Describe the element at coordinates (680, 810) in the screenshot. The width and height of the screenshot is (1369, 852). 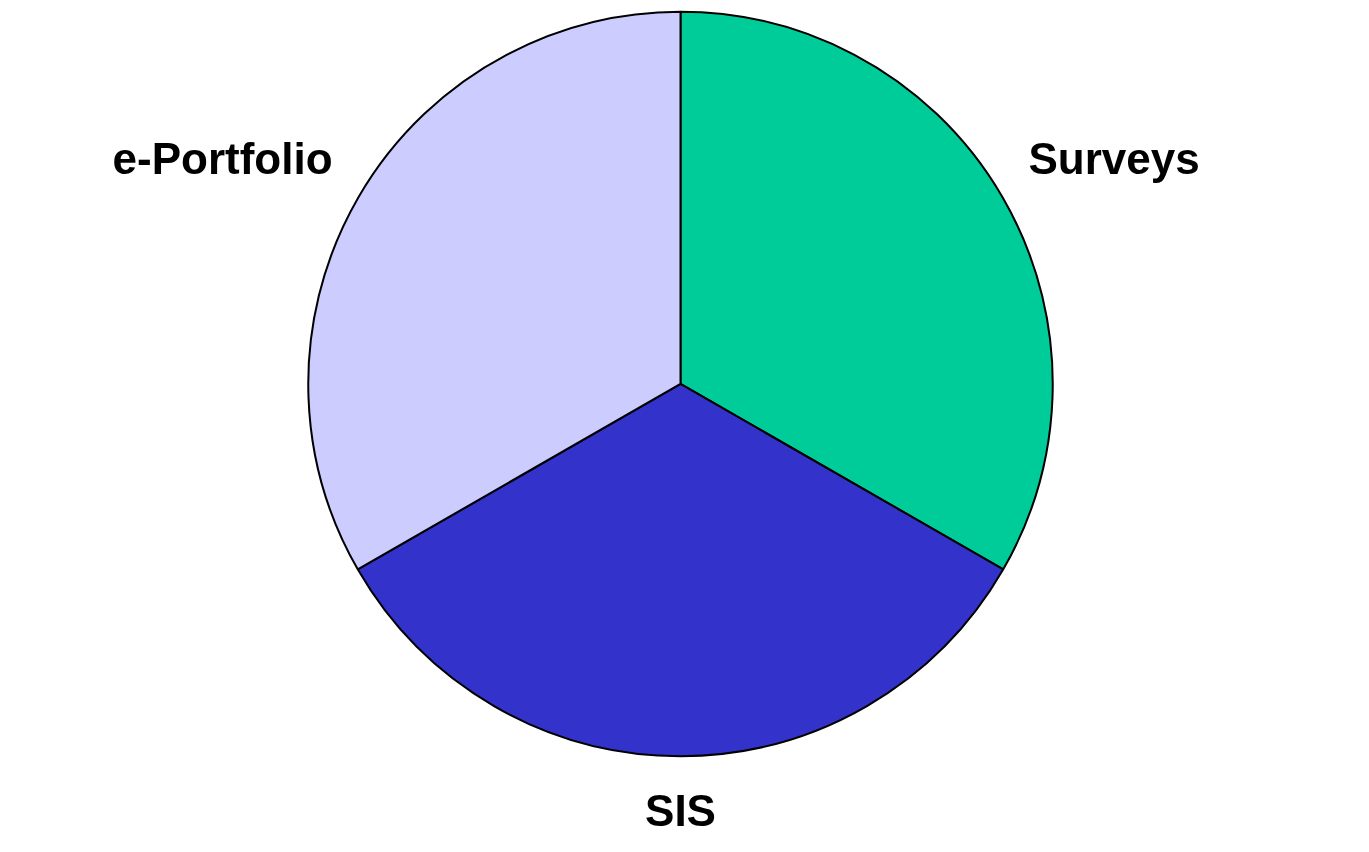
I see `slice-label: SIS` at that location.